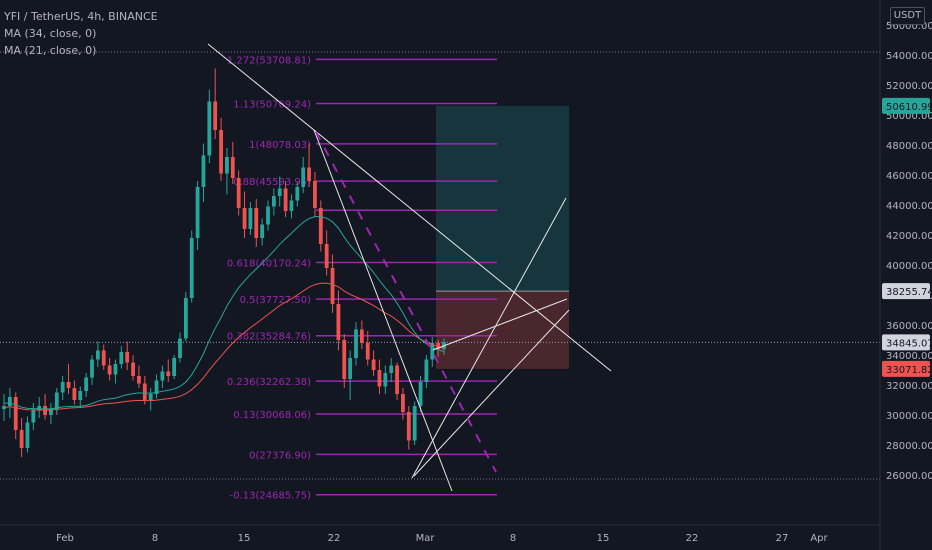 This screenshot has width=932, height=550. What do you see at coordinates (909, 107) in the screenshot?
I see `price-label-text: 50610.99` at bounding box center [909, 107].